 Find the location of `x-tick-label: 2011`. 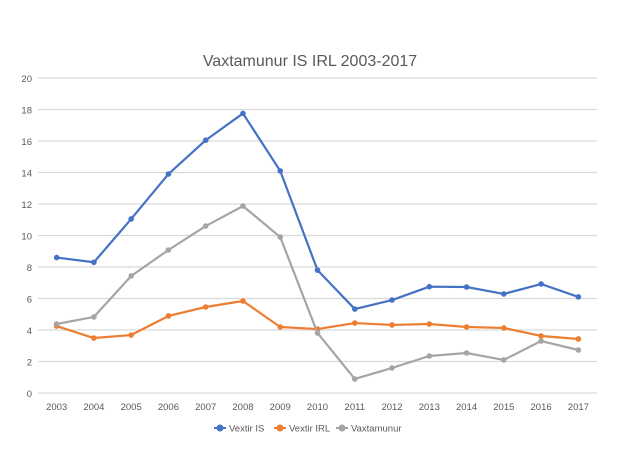

x-tick-label: 2011 is located at coordinates (355, 407).